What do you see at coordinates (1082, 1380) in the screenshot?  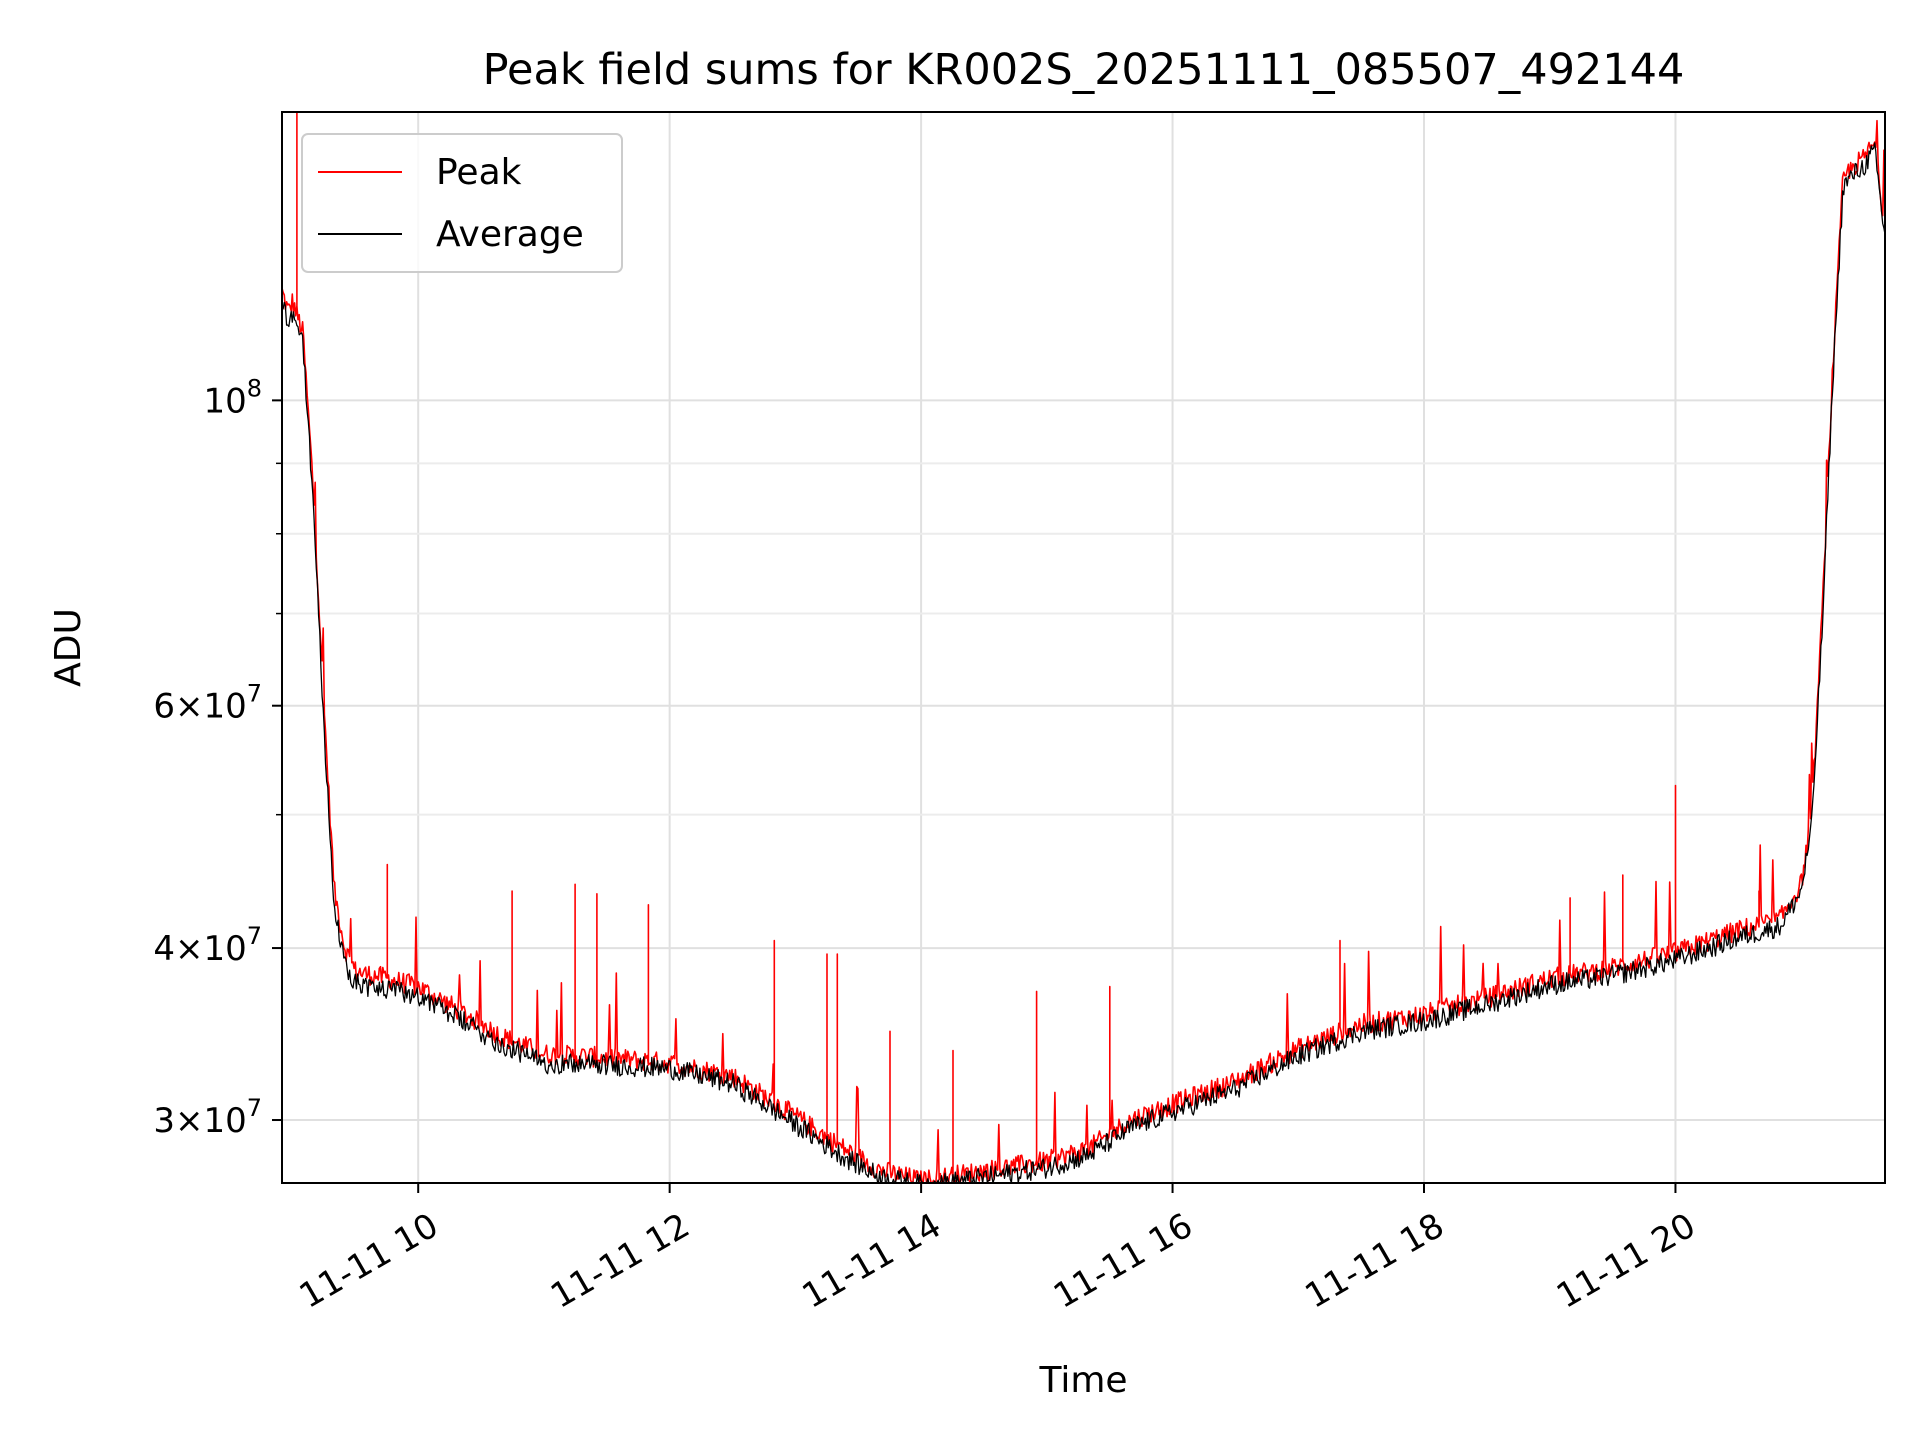 I see `x-axis-label: Time` at bounding box center [1082, 1380].